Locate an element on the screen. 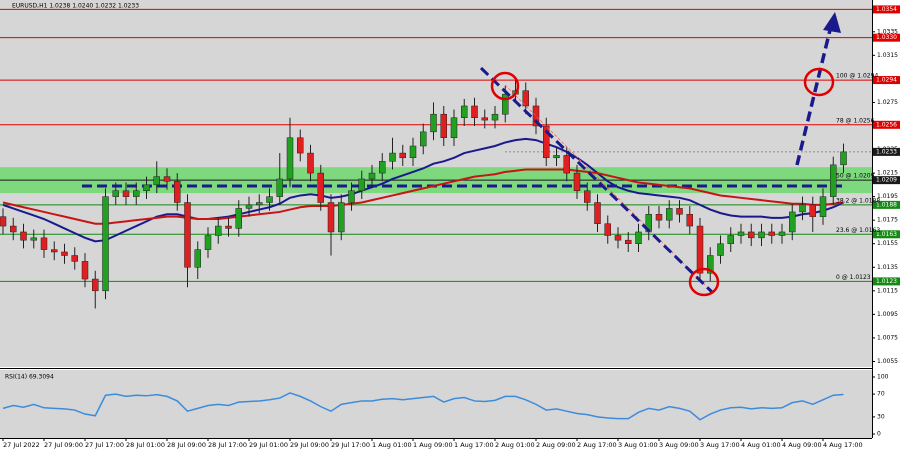 This screenshot has width=900, height=450. level-label: 1.0330 is located at coordinates (886, 37).